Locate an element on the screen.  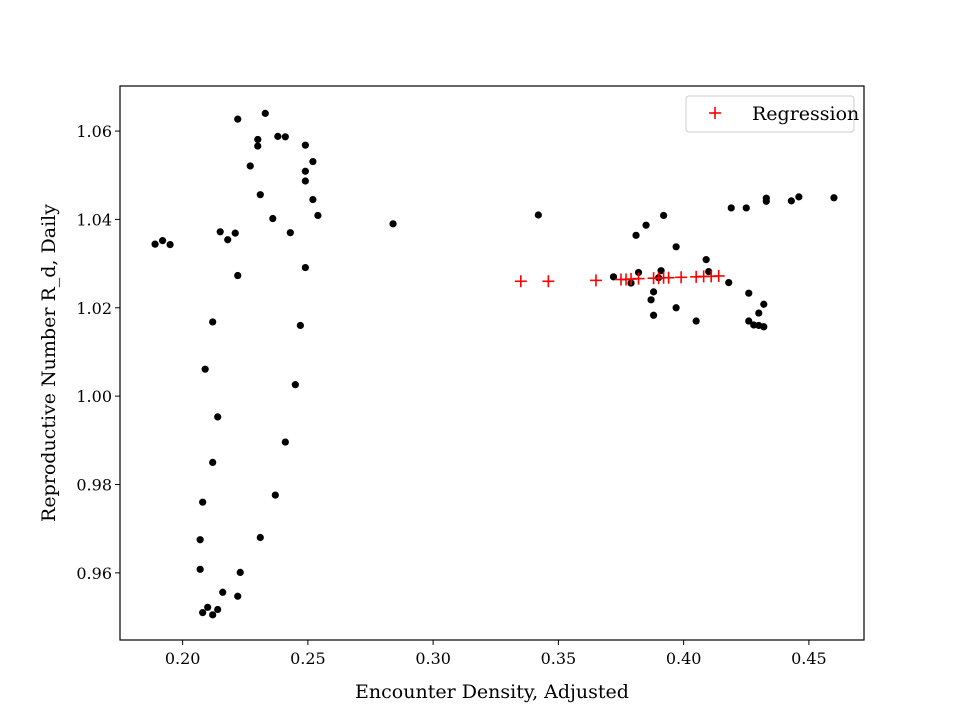
legend-label-regression: Regression is located at coordinates (805, 114).